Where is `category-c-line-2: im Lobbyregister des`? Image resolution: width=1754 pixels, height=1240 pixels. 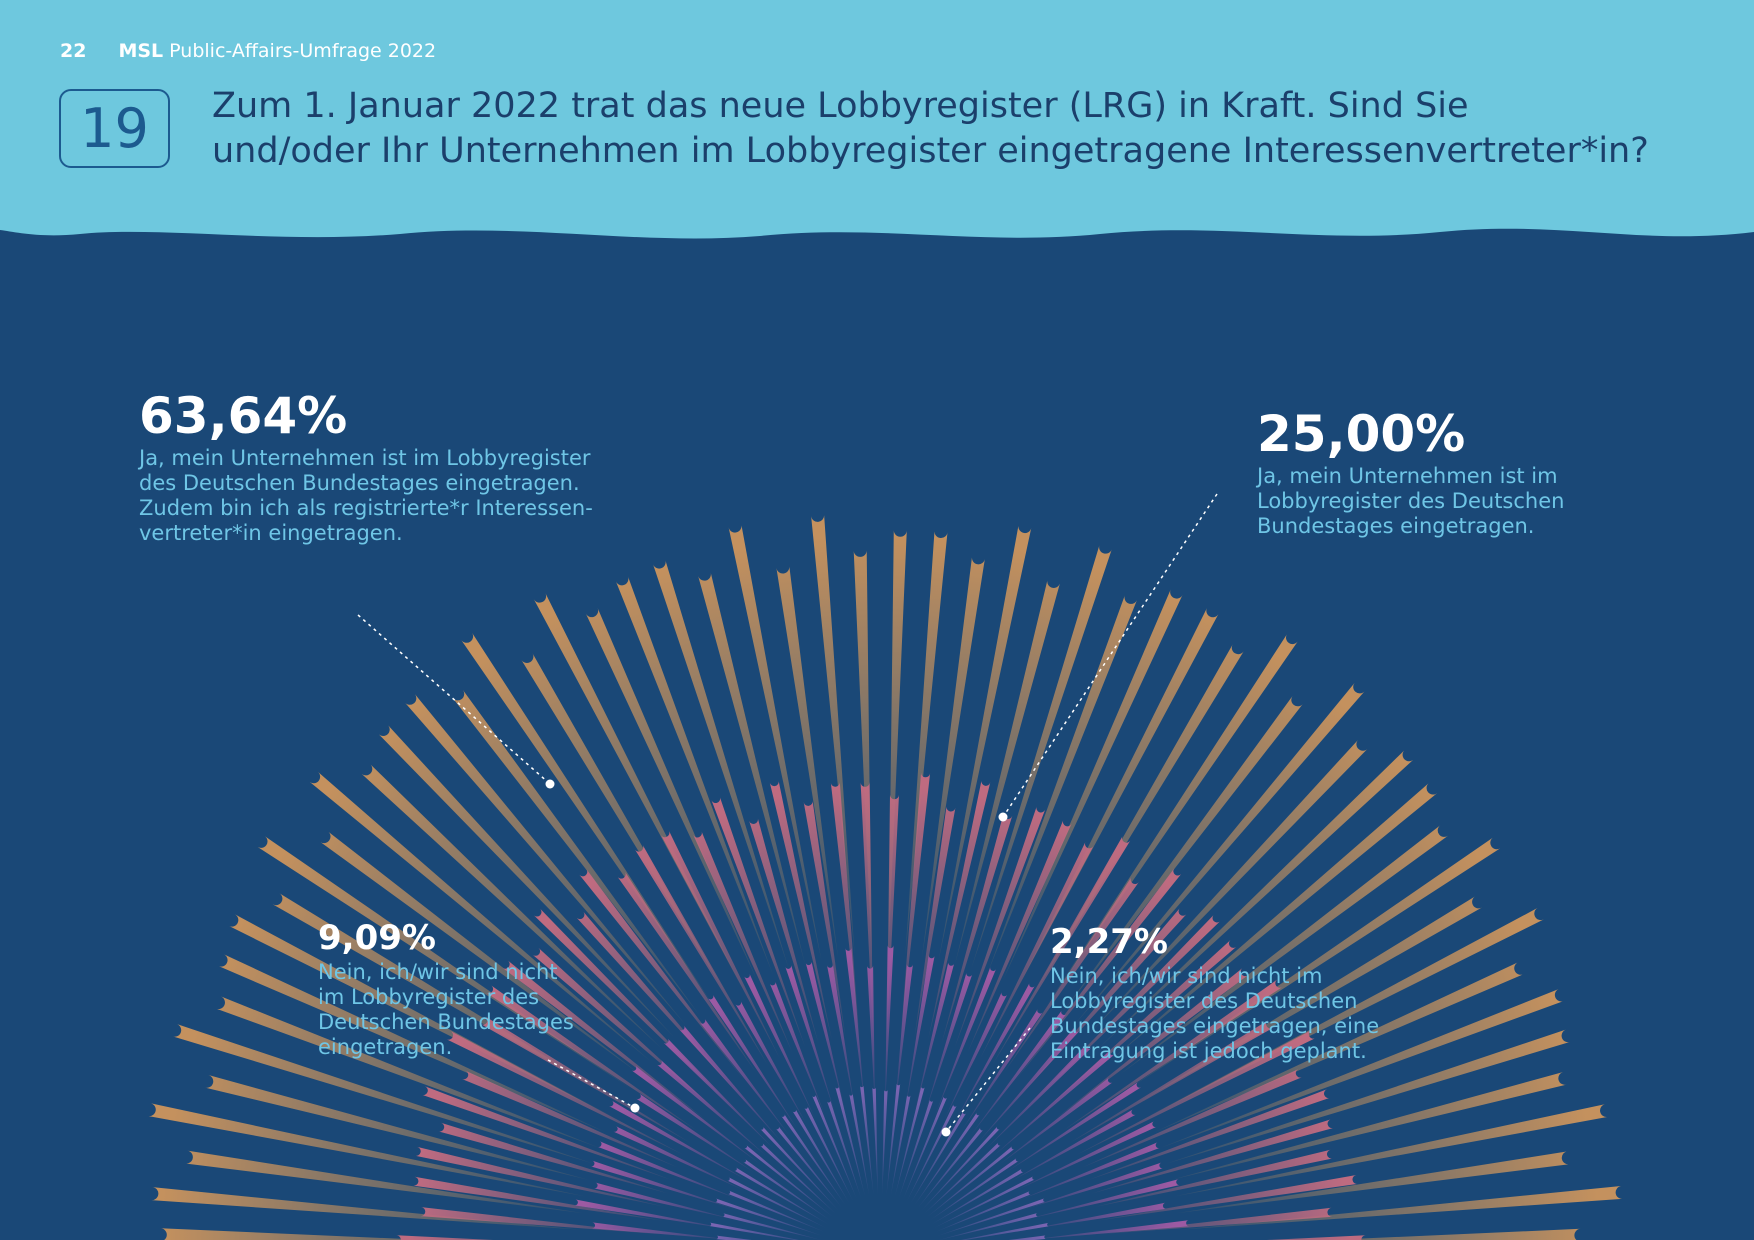
category-c-line-2: im Lobbyregister des is located at coordinates (429, 997).